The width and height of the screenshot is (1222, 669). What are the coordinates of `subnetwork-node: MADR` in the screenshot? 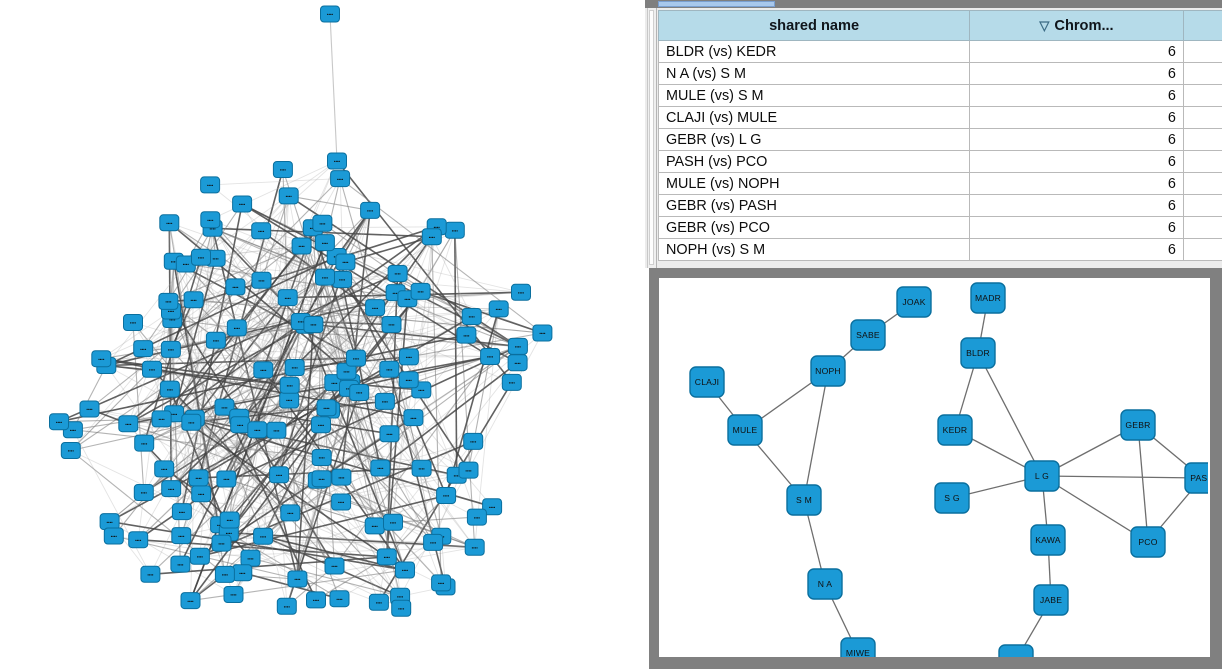 It's located at (988, 298).